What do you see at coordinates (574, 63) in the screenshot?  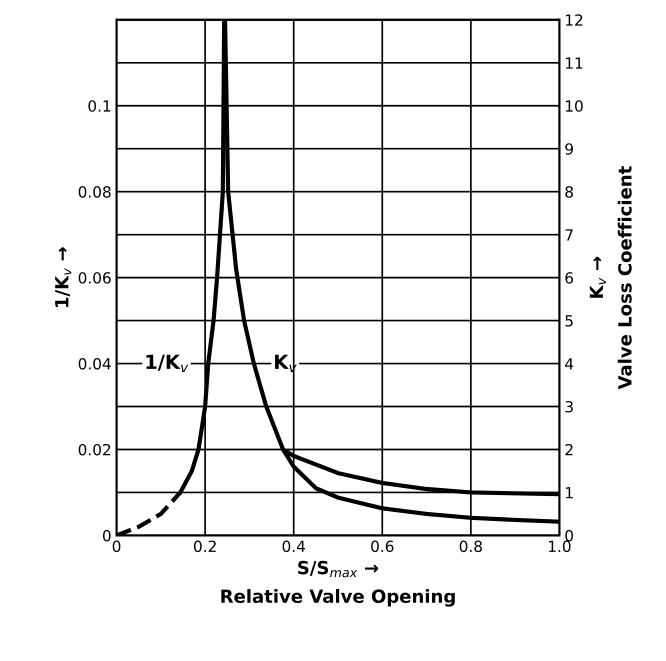 I see `y2-tick-label: 11` at bounding box center [574, 63].